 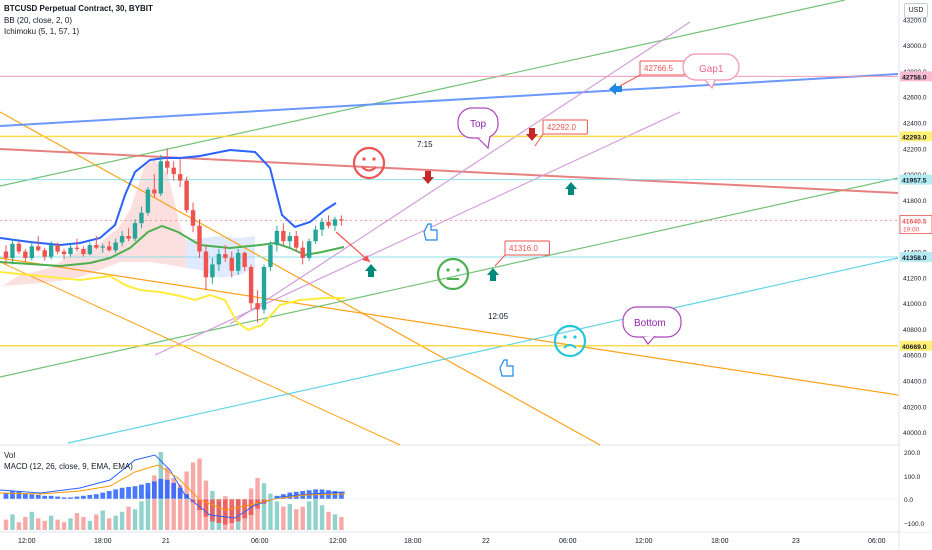 I want to click on price-tick-label: 41000.0, so click(x=915, y=304).